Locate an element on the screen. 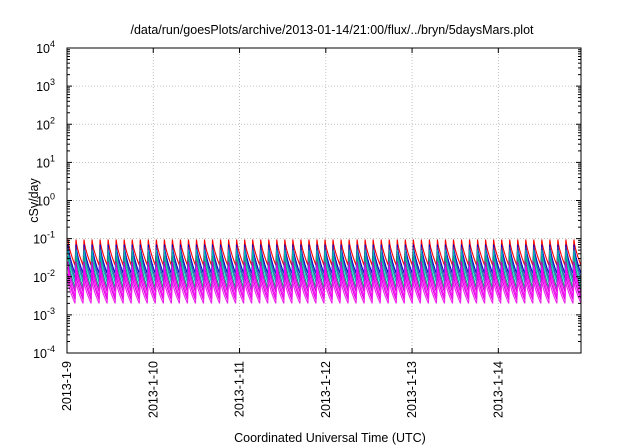 This screenshot has height=448, width=640. y-tick-label: 10⁴ is located at coordinates (45, 47).